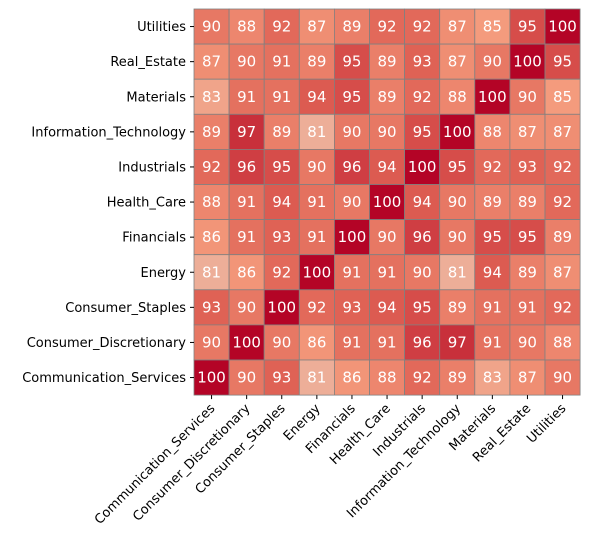 The width and height of the screenshot is (591, 550). What do you see at coordinates (211, 97) in the screenshot?
I see `cell-value-label: 83` at bounding box center [211, 97].